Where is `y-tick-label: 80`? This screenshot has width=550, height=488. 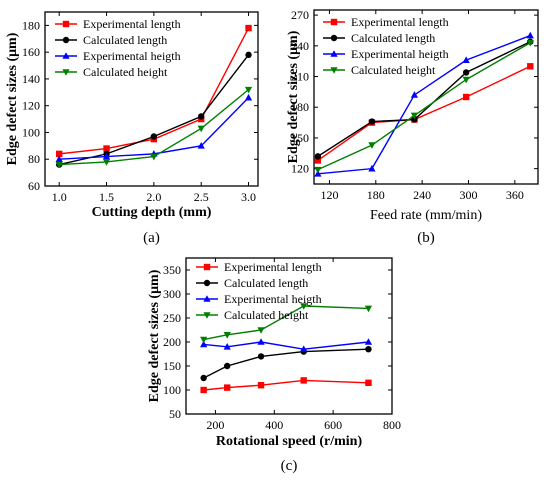
y-tick-label: 80 is located at coordinates (34, 159).